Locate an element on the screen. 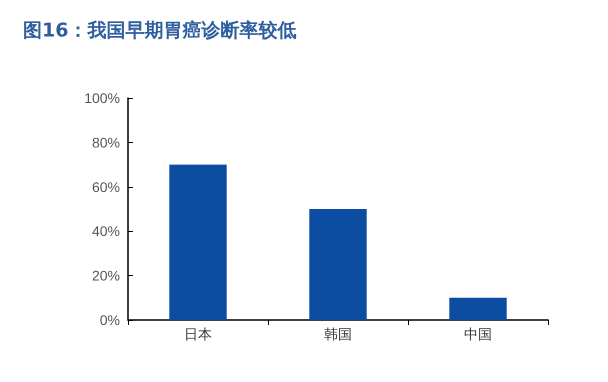  x-tick-label: 韩国 is located at coordinates (338, 335).